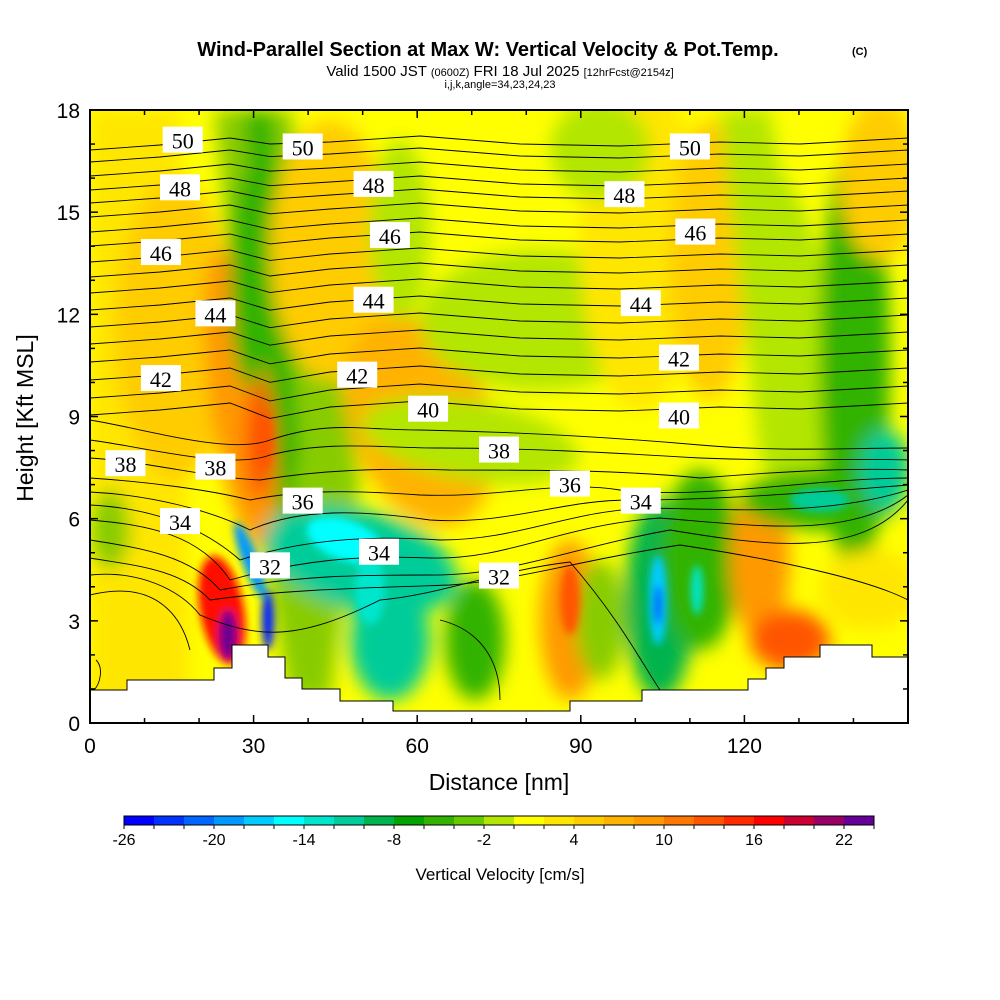 The width and height of the screenshot is (1000, 1000). I want to click on colorbar-tick-label: 10, so click(664, 840).